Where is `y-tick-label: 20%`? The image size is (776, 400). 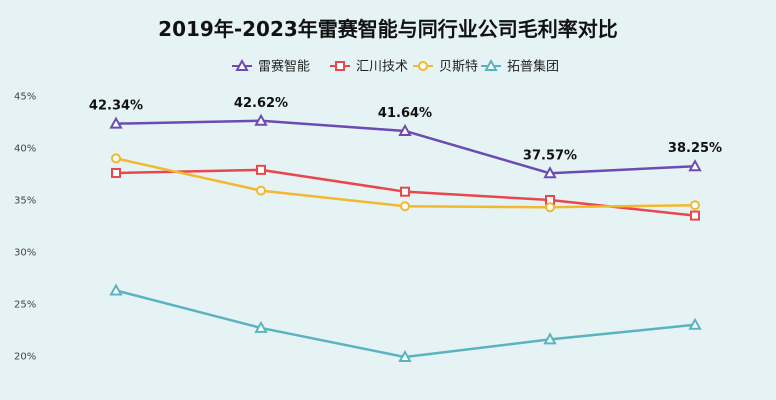 y-tick-label: 20% is located at coordinates (25, 357).